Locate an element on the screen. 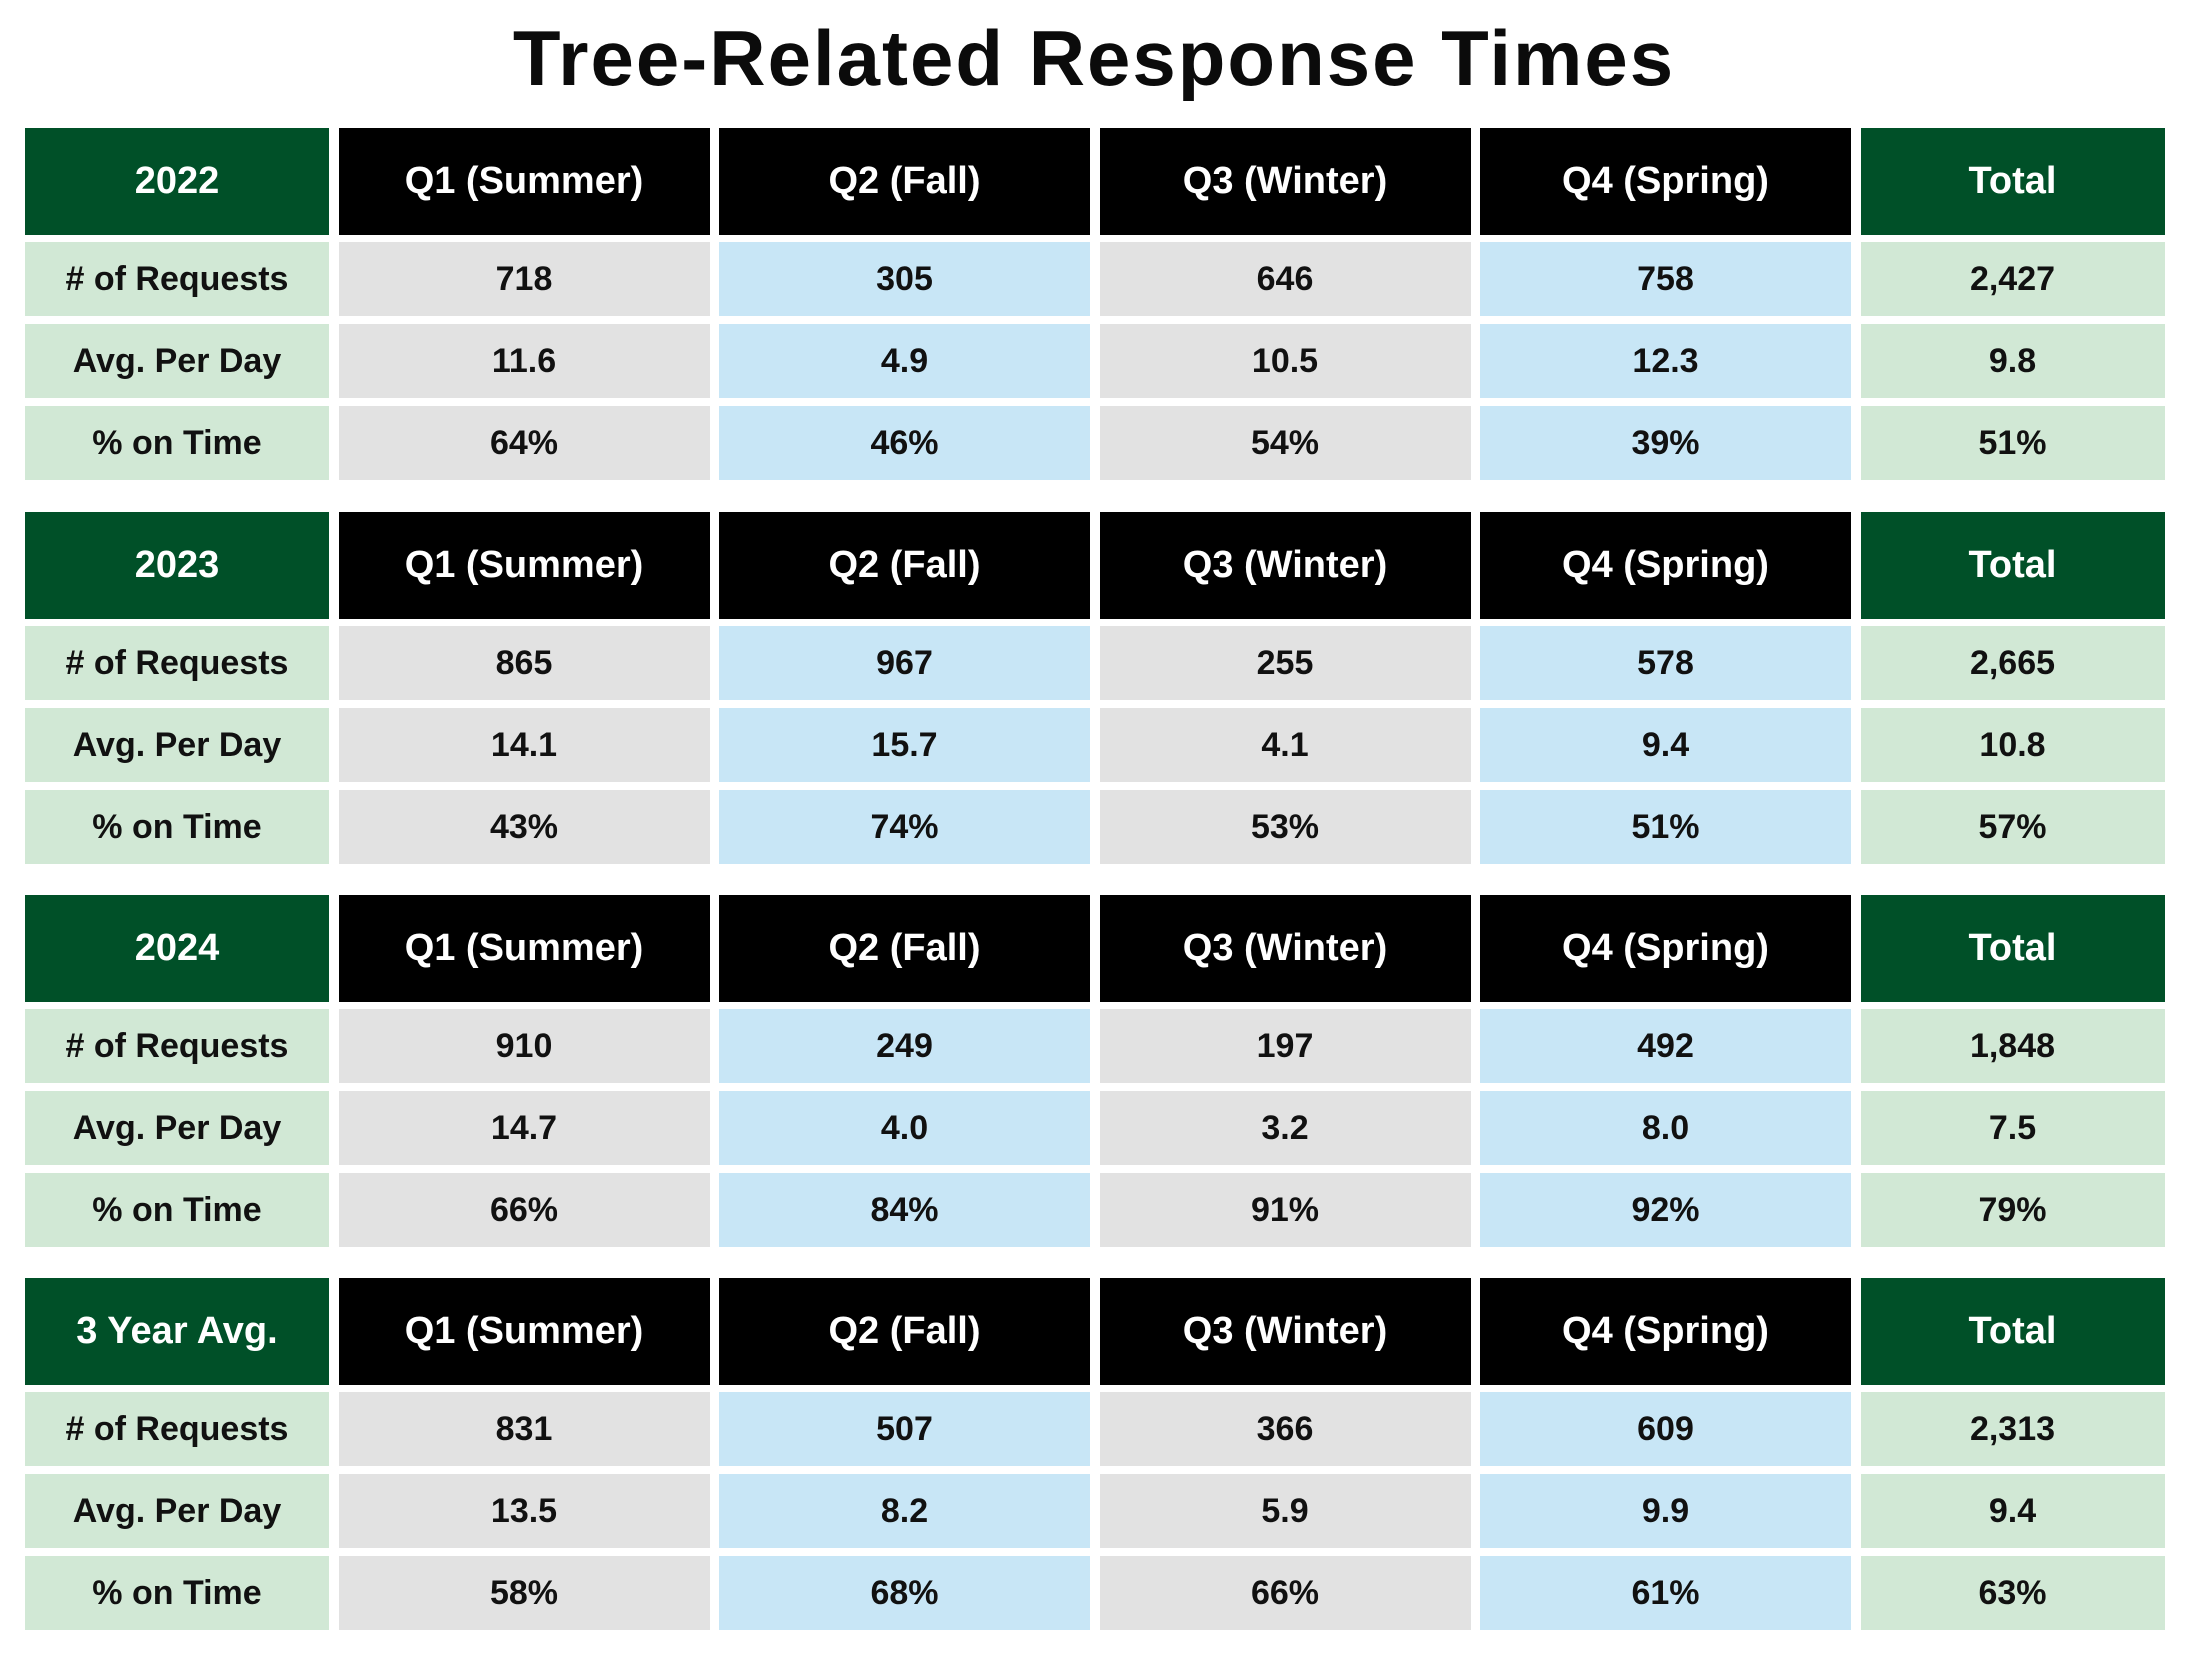  data-cell-q2: 305 is located at coordinates (904, 279).